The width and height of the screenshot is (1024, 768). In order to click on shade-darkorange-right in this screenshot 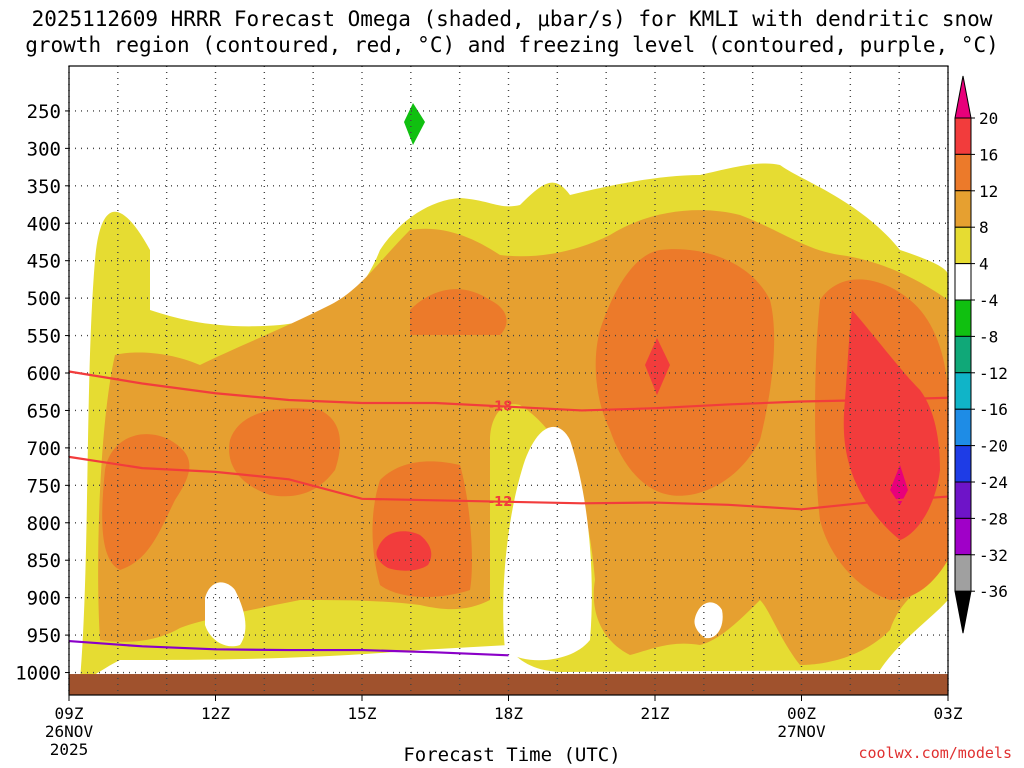, I will do `click(685, 372)`.